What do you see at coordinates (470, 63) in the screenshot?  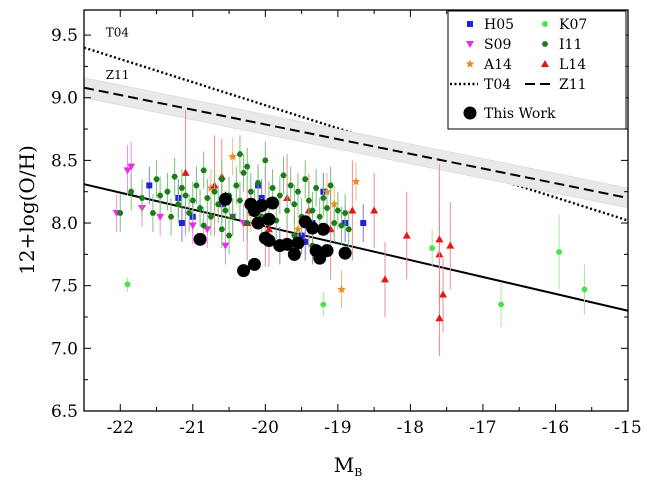 I see `legend-item-a14-marker` at bounding box center [470, 63].